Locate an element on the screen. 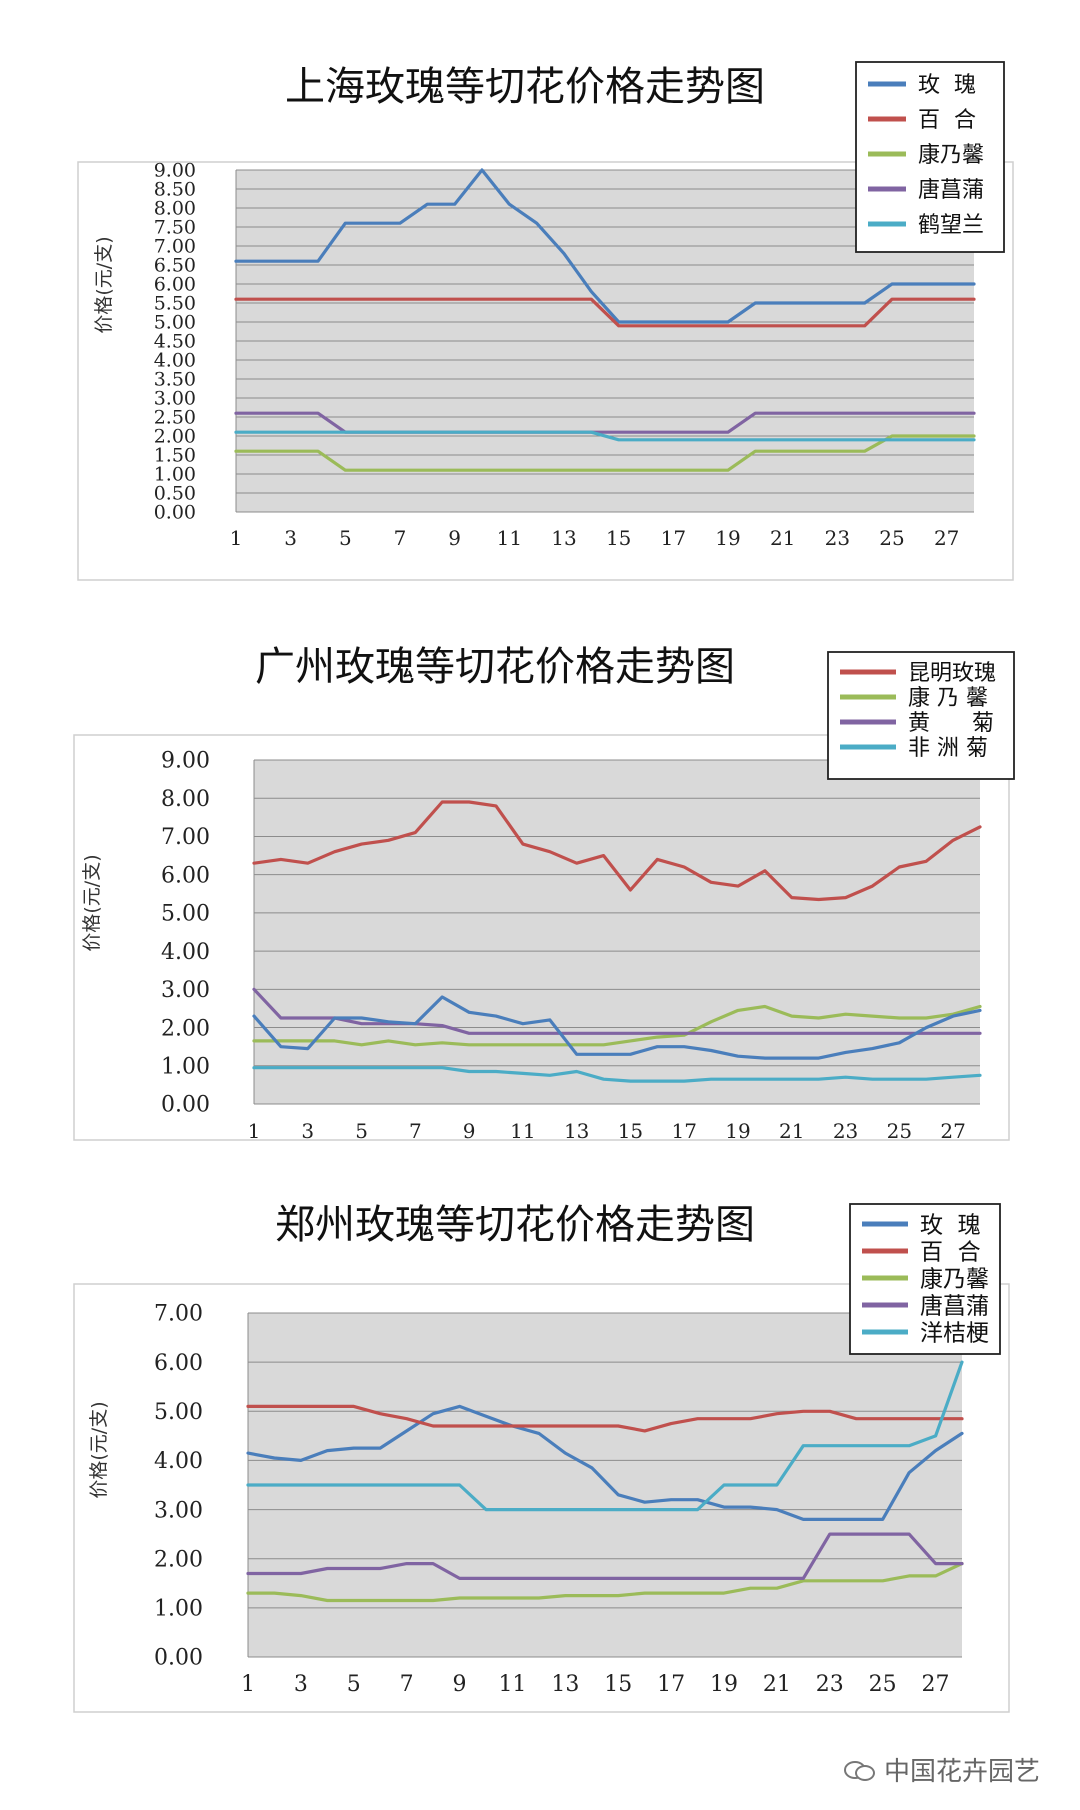 Image resolution: width=1080 pixels, height=1810 pixels. plot-area is located at coordinates (617, 932).